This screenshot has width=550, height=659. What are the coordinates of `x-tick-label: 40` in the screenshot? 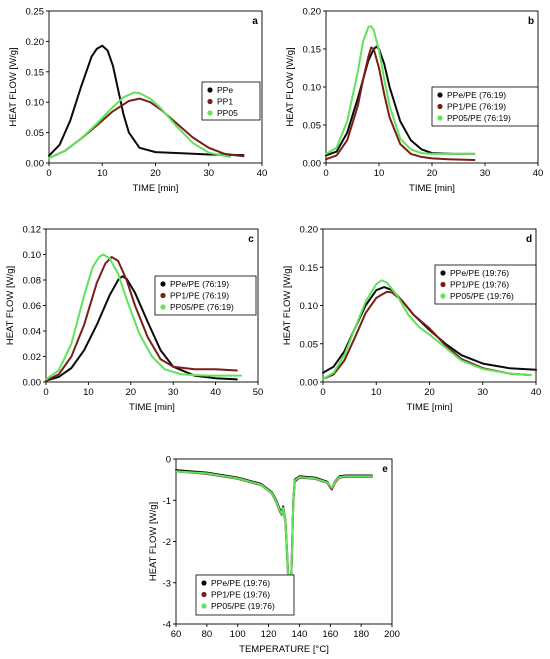 It's located at (262, 173).